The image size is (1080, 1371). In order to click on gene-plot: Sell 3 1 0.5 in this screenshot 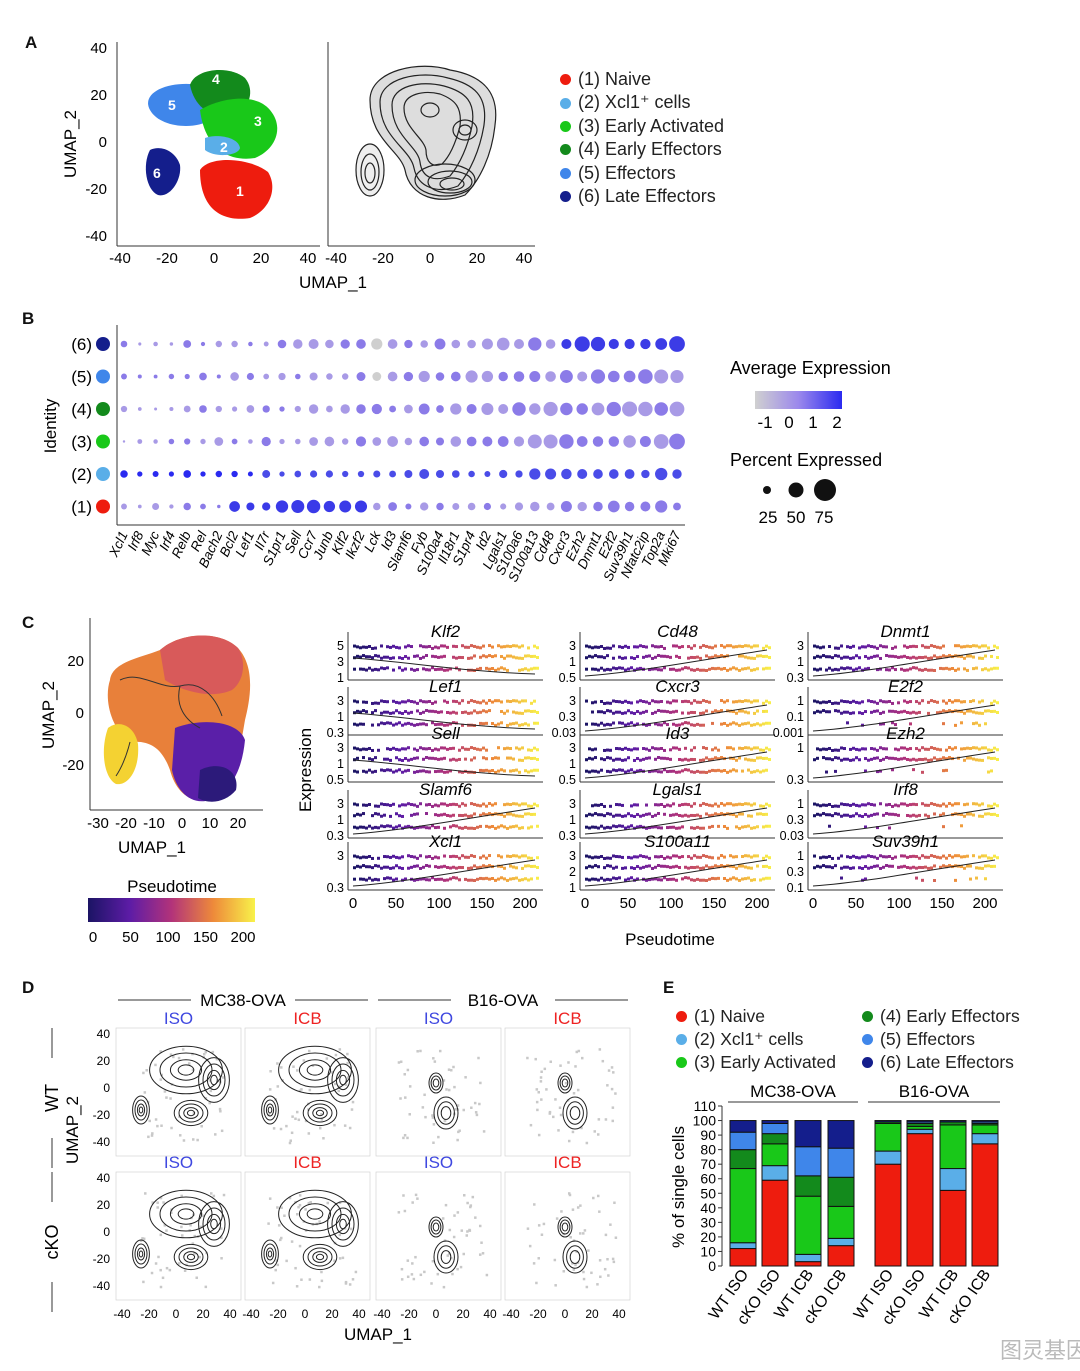, I will do `click(435, 755)`.